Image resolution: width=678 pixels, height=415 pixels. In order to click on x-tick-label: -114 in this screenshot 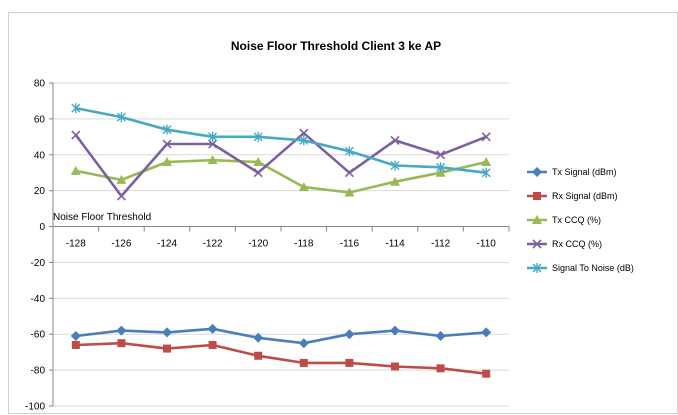, I will do `click(395, 244)`.